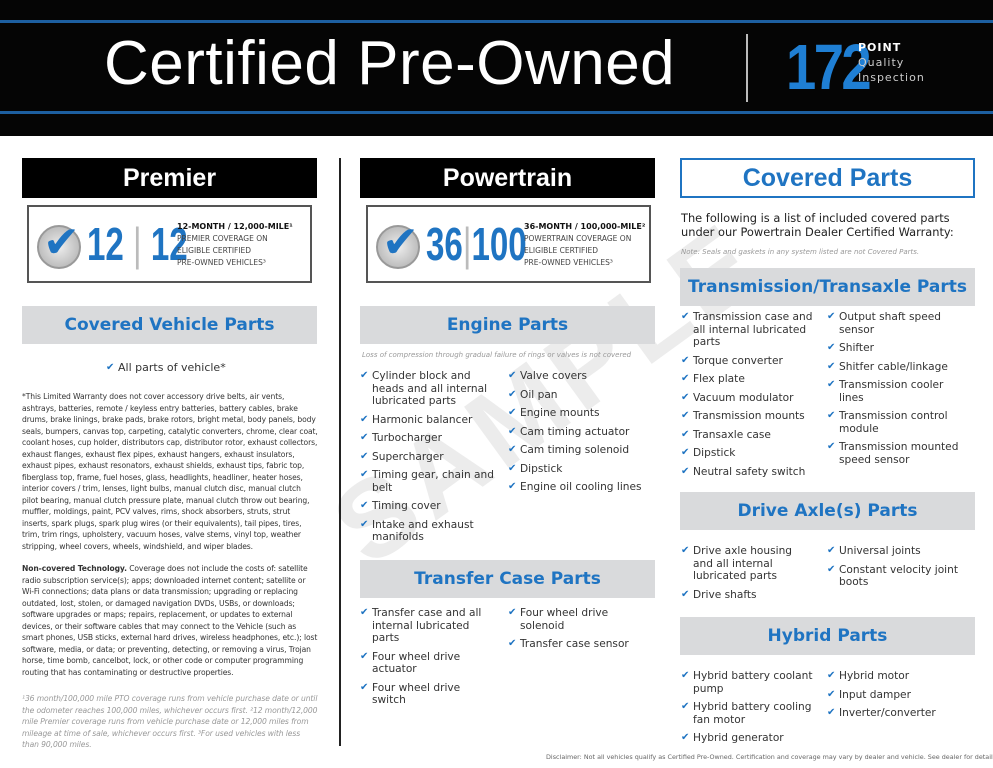  I want to click on list-item: Transmission control module, so click(897, 422).